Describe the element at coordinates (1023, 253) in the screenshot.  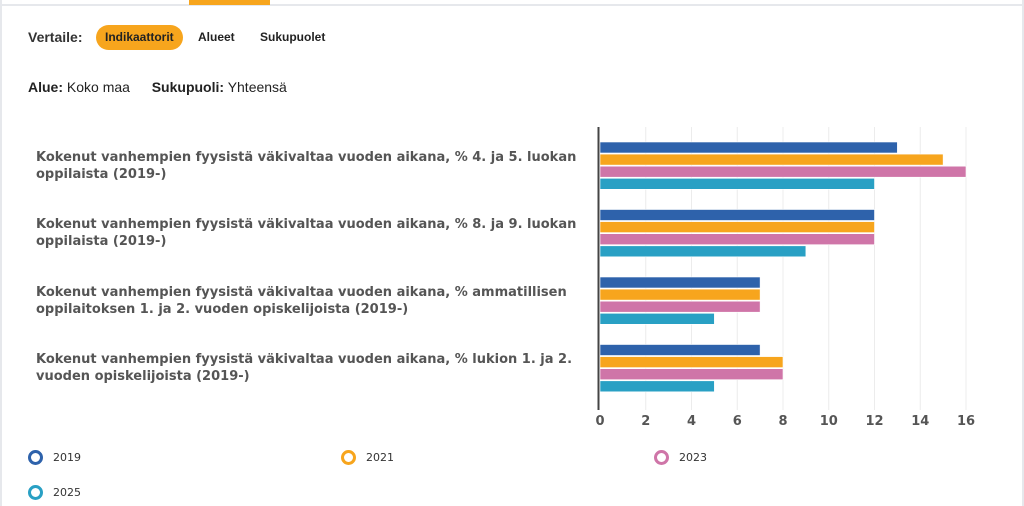
I see `right-border` at that location.